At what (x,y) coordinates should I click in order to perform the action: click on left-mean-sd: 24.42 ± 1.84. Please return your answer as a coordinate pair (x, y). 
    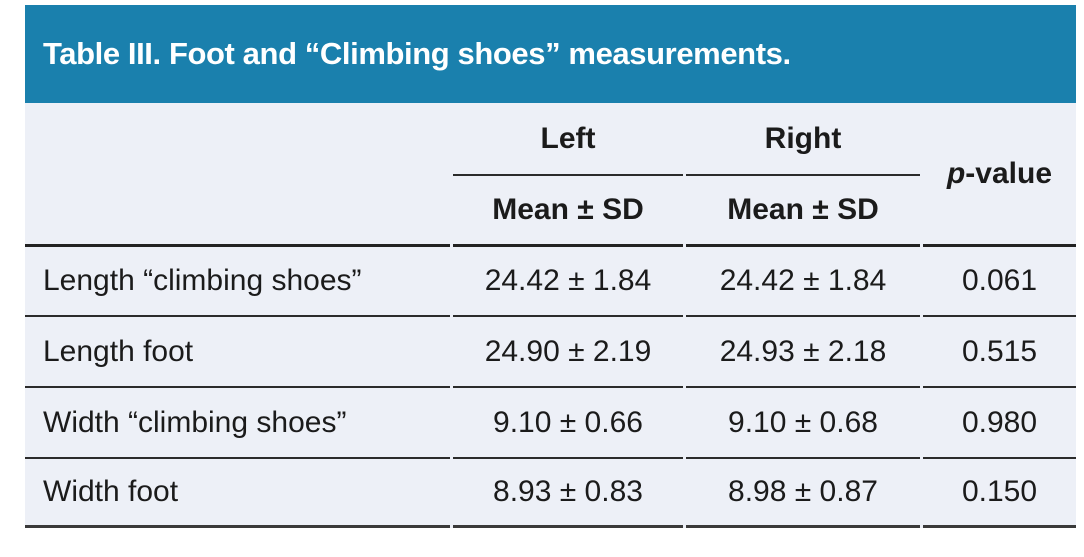
    Looking at the image, I should click on (568, 279).